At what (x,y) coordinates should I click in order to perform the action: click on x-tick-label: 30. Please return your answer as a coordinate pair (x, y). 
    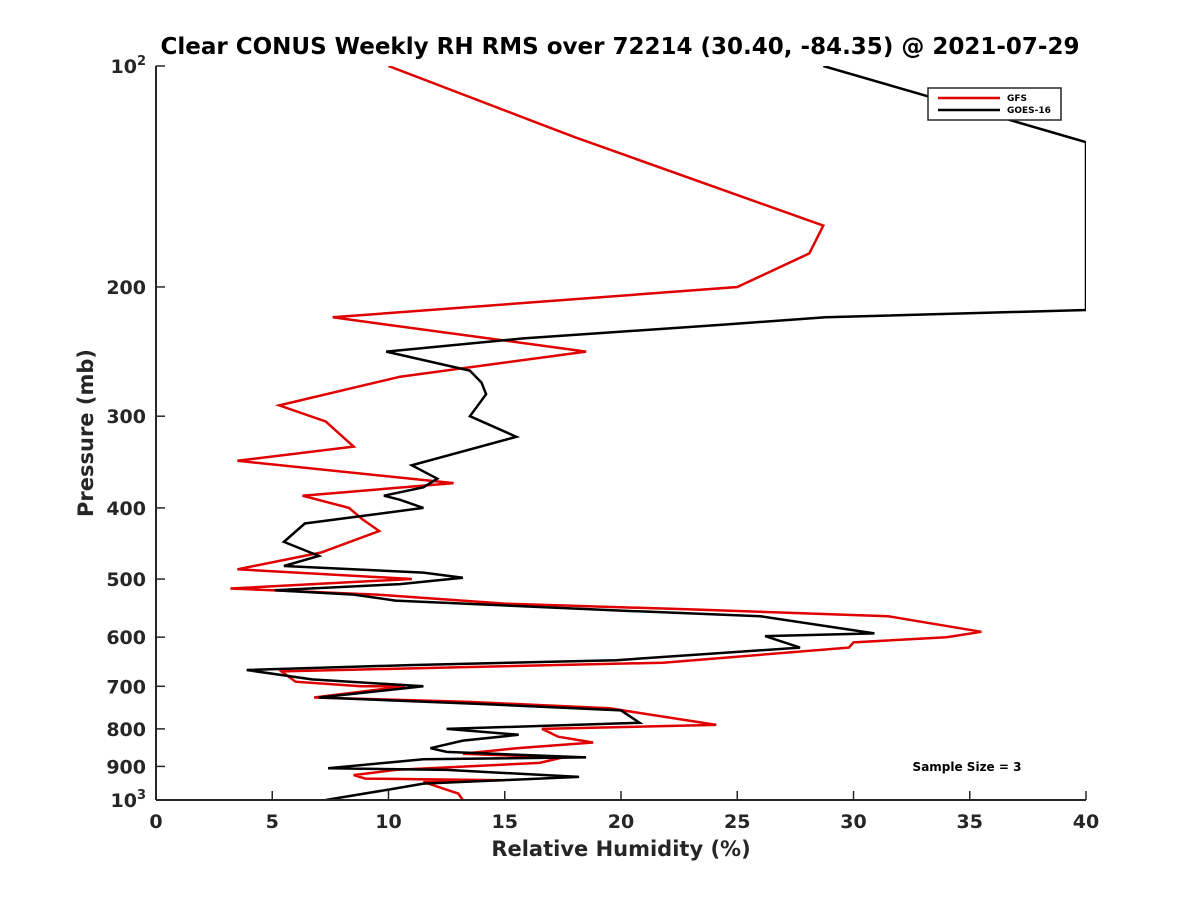
    Looking at the image, I should click on (853, 822).